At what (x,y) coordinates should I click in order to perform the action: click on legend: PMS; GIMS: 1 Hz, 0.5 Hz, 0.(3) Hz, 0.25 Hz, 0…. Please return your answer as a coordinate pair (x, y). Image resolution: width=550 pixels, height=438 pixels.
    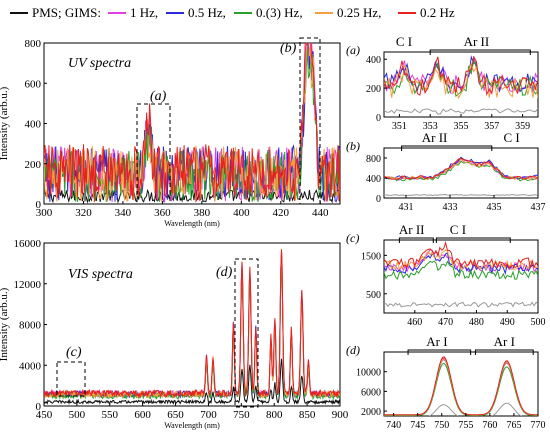
    Looking at the image, I should click on (232, 12).